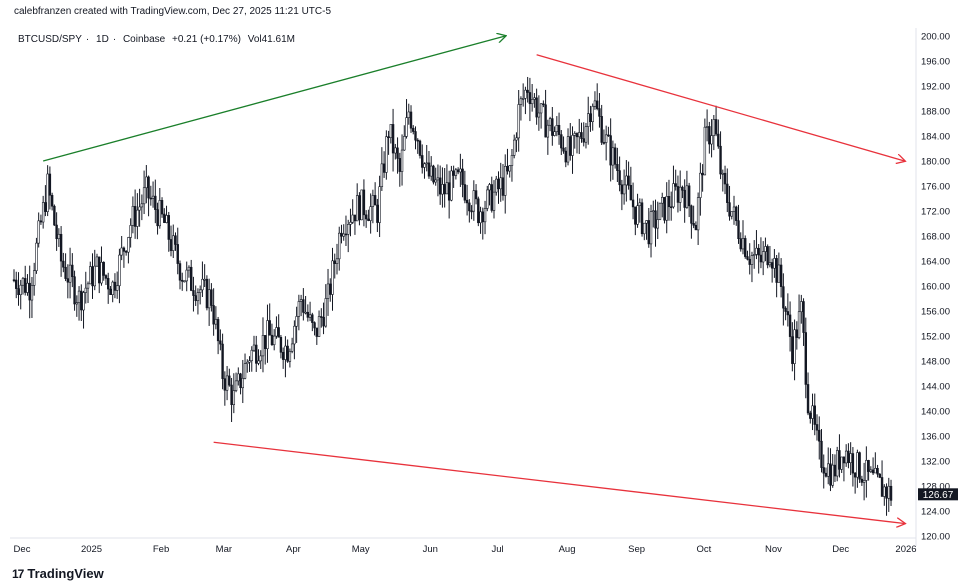  What do you see at coordinates (935, 412) in the screenshot?
I see `price-tick-label: 140.00` at bounding box center [935, 412].